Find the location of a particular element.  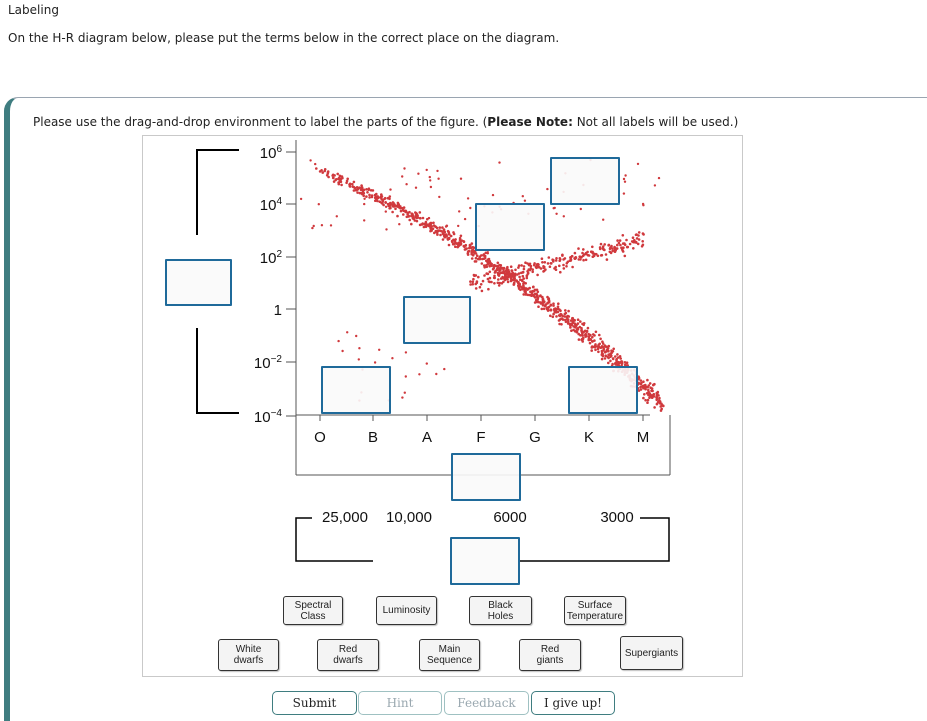

label-tile-red-dwarfs: Red dwarfs is located at coordinates (348, 655).